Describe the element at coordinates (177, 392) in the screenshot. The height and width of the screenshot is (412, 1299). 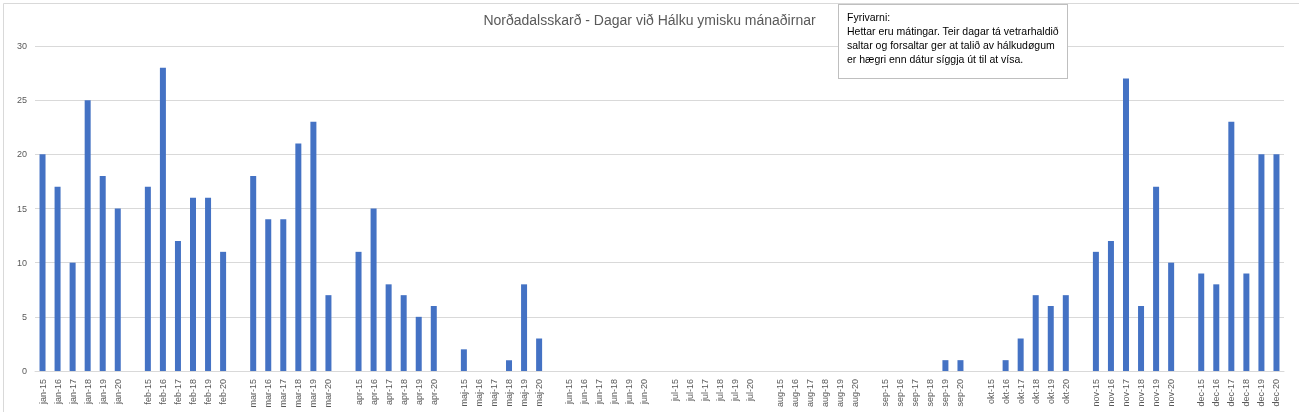
I see `x-tick-label: feb-17` at that location.